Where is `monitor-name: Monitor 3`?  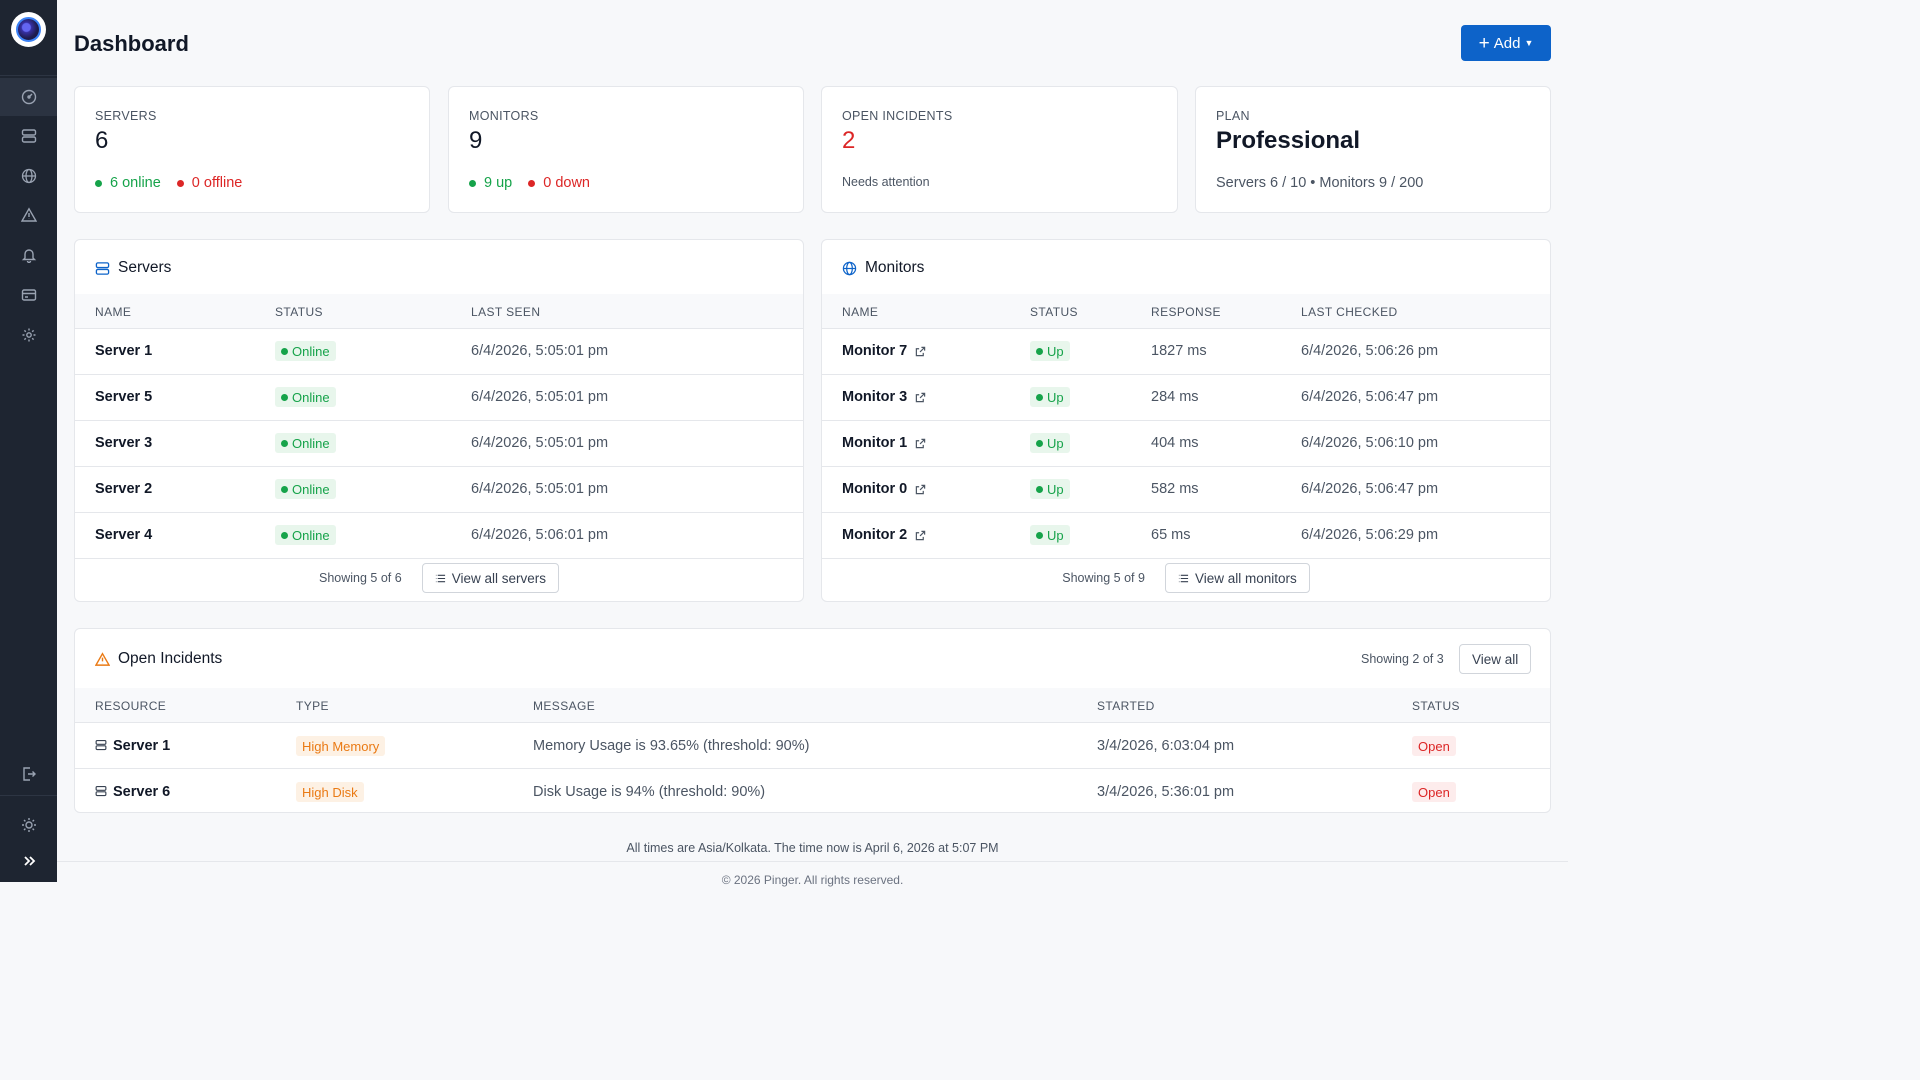 monitor-name: Monitor 3 is located at coordinates (884, 397).